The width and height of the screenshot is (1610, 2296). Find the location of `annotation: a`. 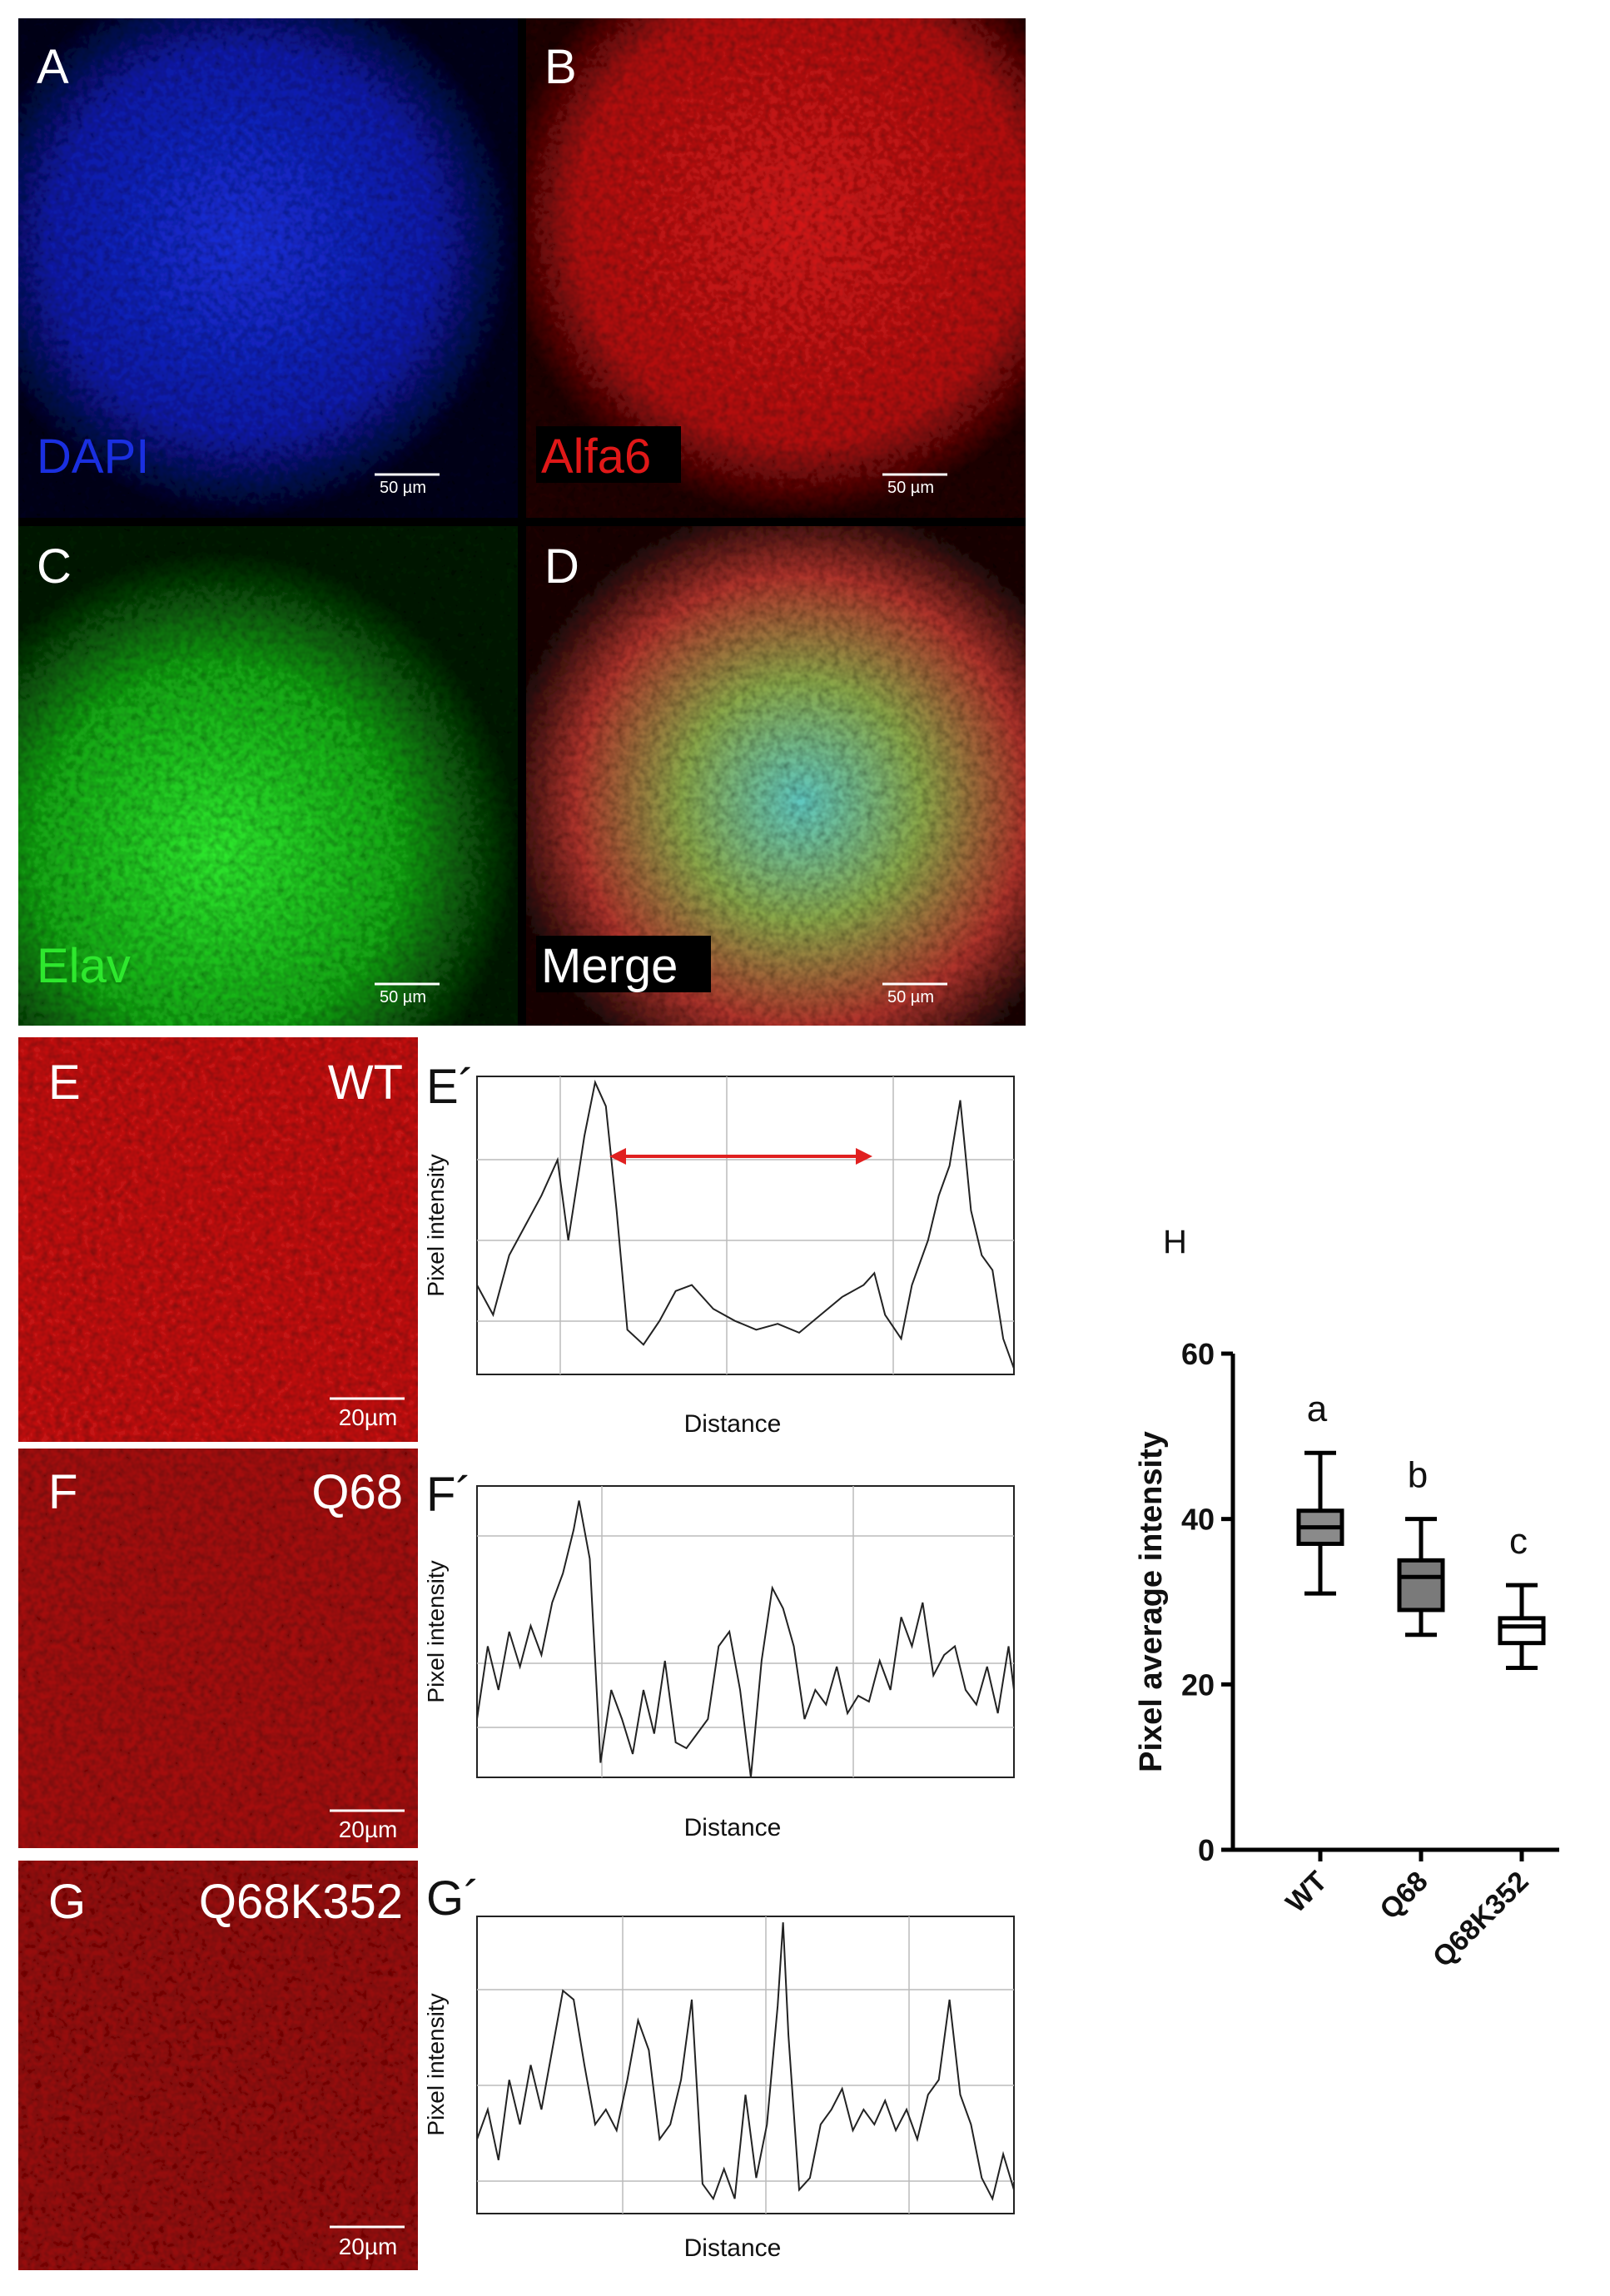

annotation: a is located at coordinates (1317, 1409).